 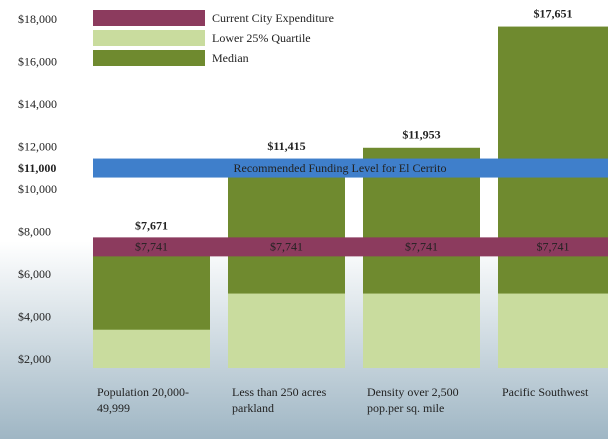 What do you see at coordinates (37, 104) in the screenshot?
I see `y-tick-label: $14,000` at bounding box center [37, 104].